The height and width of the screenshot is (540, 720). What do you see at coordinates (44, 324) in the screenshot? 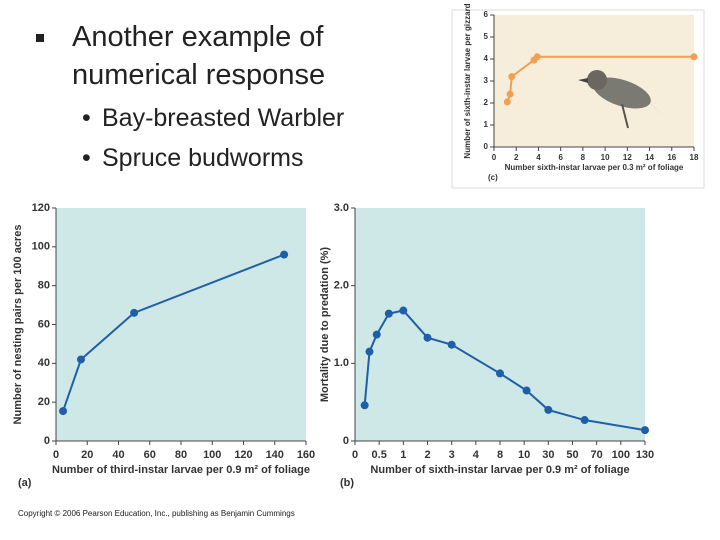
I see `y-tick-label: 60` at bounding box center [44, 324].